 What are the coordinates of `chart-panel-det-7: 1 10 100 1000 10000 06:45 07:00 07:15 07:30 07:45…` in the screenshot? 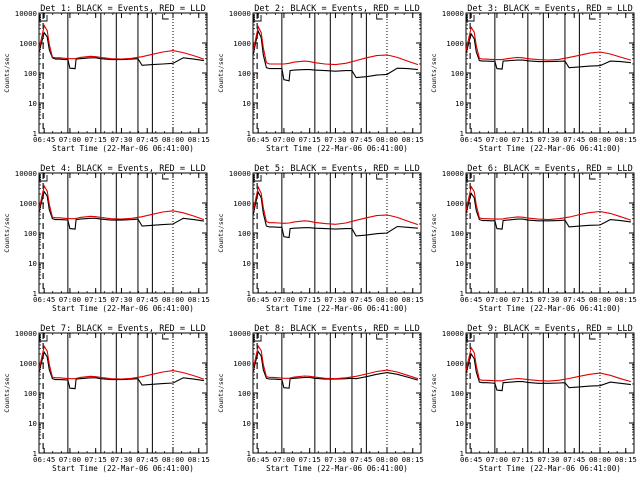 It's located at (106, 398).